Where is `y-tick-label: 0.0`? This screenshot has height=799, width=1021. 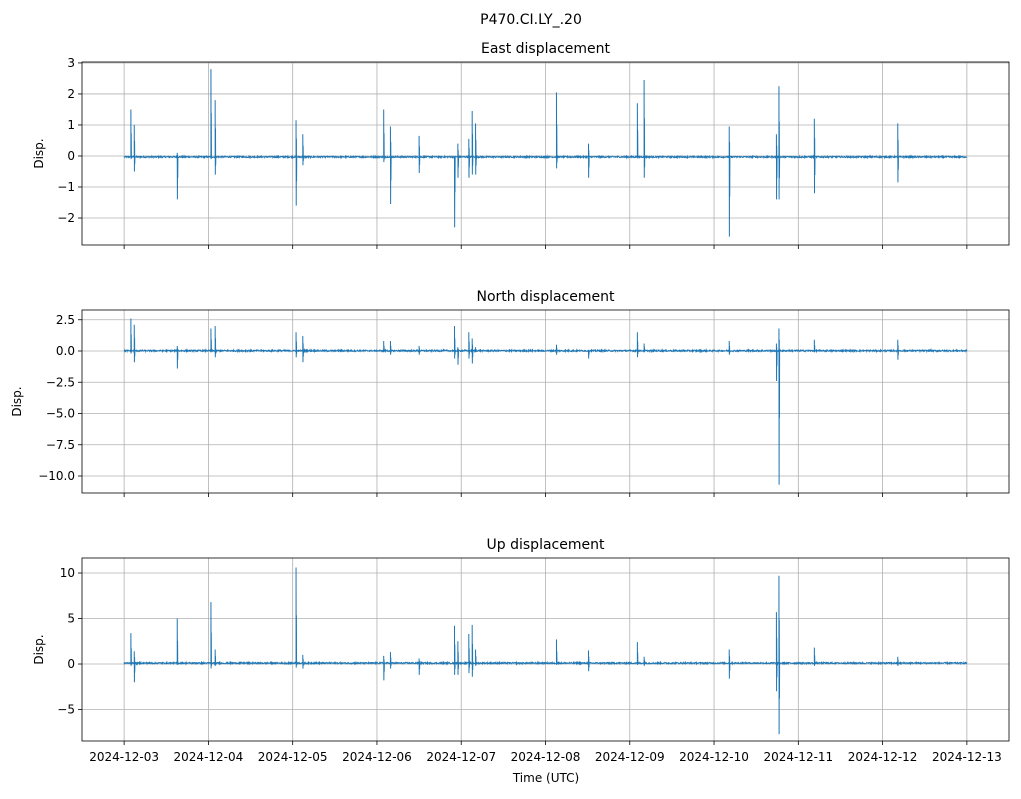
y-tick-label: 0.0 is located at coordinates (65, 351).